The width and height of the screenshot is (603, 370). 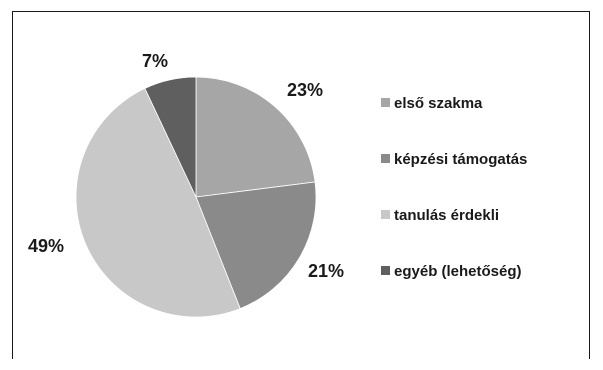 What do you see at coordinates (438, 103) in the screenshot?
I see `legend-label-1: első szakma` at bounding box center [438, 103].